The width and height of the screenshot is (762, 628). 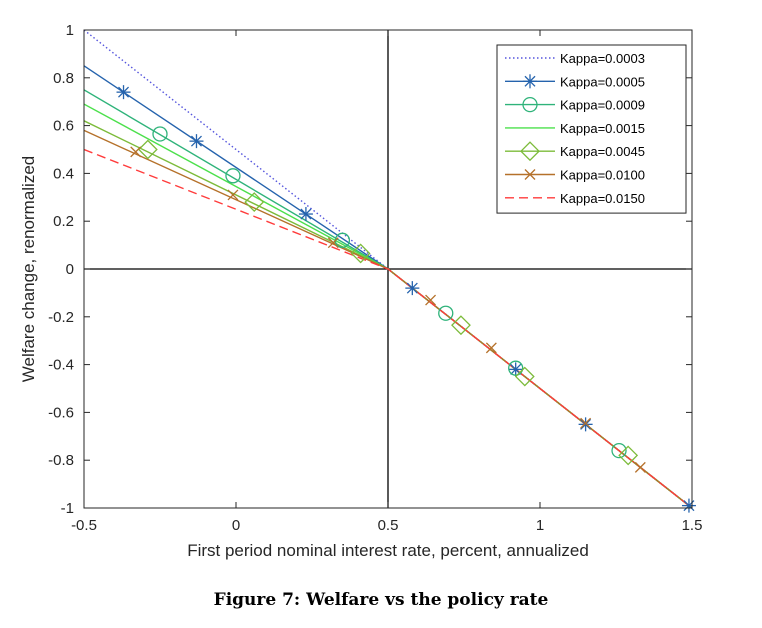 I want to click on y-axis-label: Welfare change, renormalized, so click(x=28, y=269).